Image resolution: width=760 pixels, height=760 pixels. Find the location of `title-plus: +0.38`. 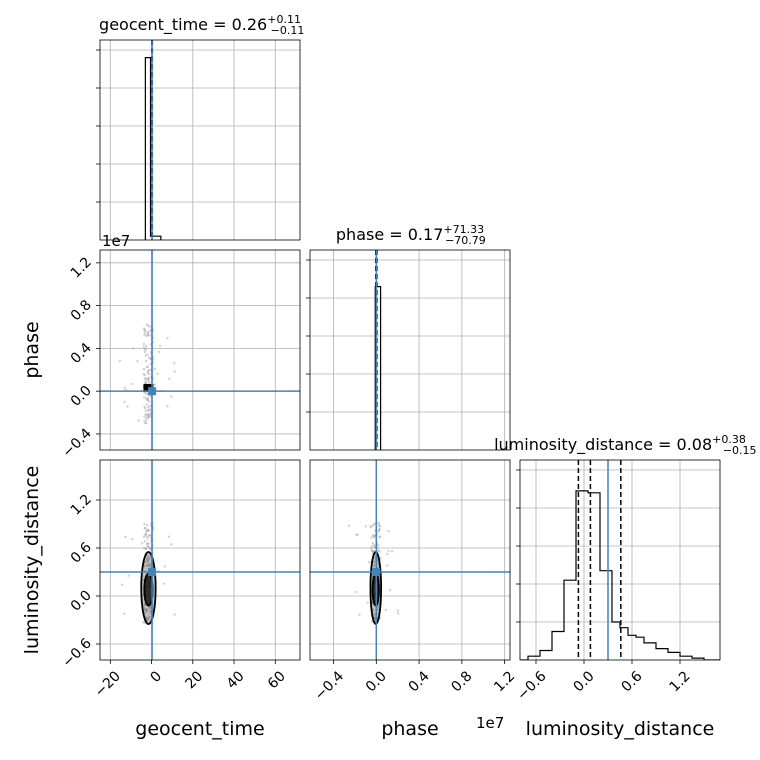

title-plus: +0.38 is located at coordinates (729, 439).